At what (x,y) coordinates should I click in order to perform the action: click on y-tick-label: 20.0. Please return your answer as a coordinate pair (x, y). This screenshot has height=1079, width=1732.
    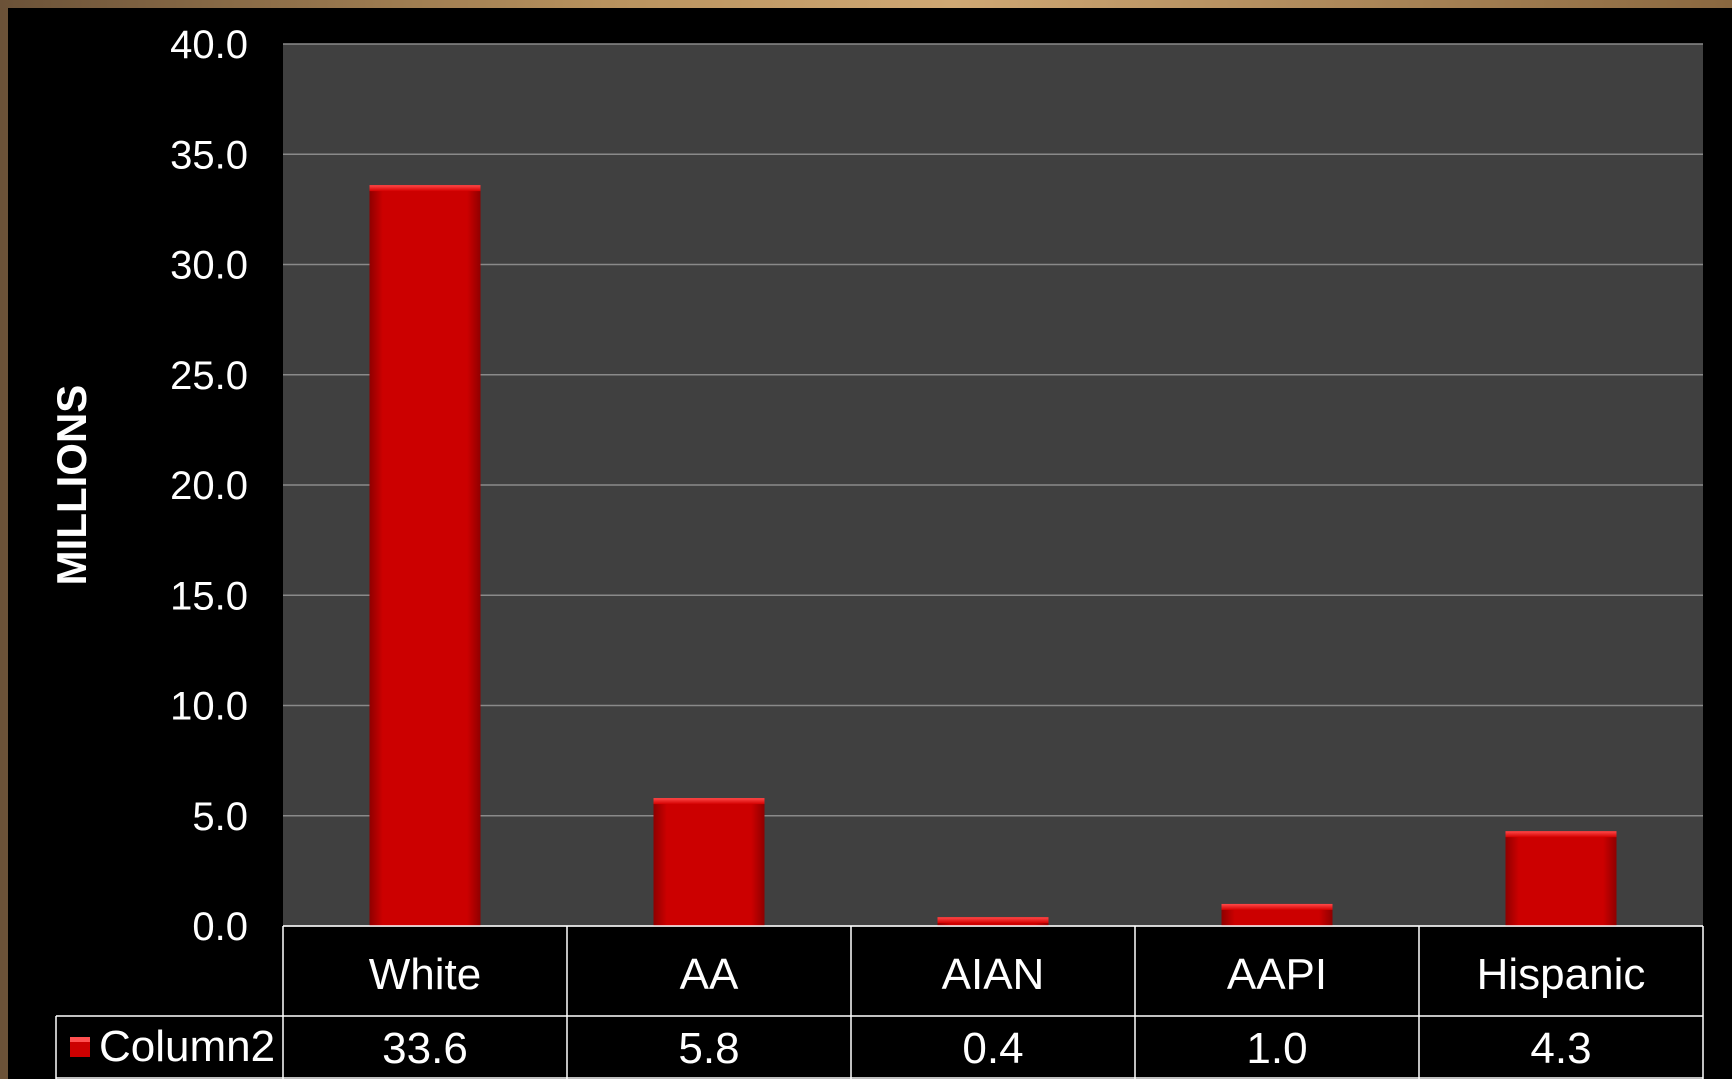
    Looking at the image, I should click on (209, 486).